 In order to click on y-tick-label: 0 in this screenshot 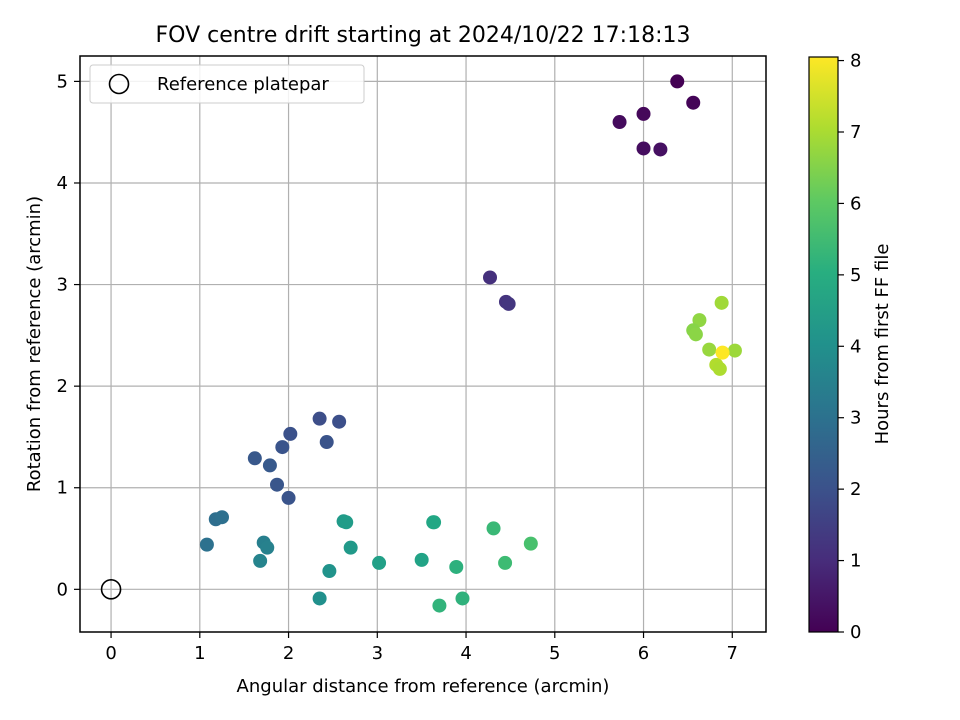, I will do `click(62, 589)`.